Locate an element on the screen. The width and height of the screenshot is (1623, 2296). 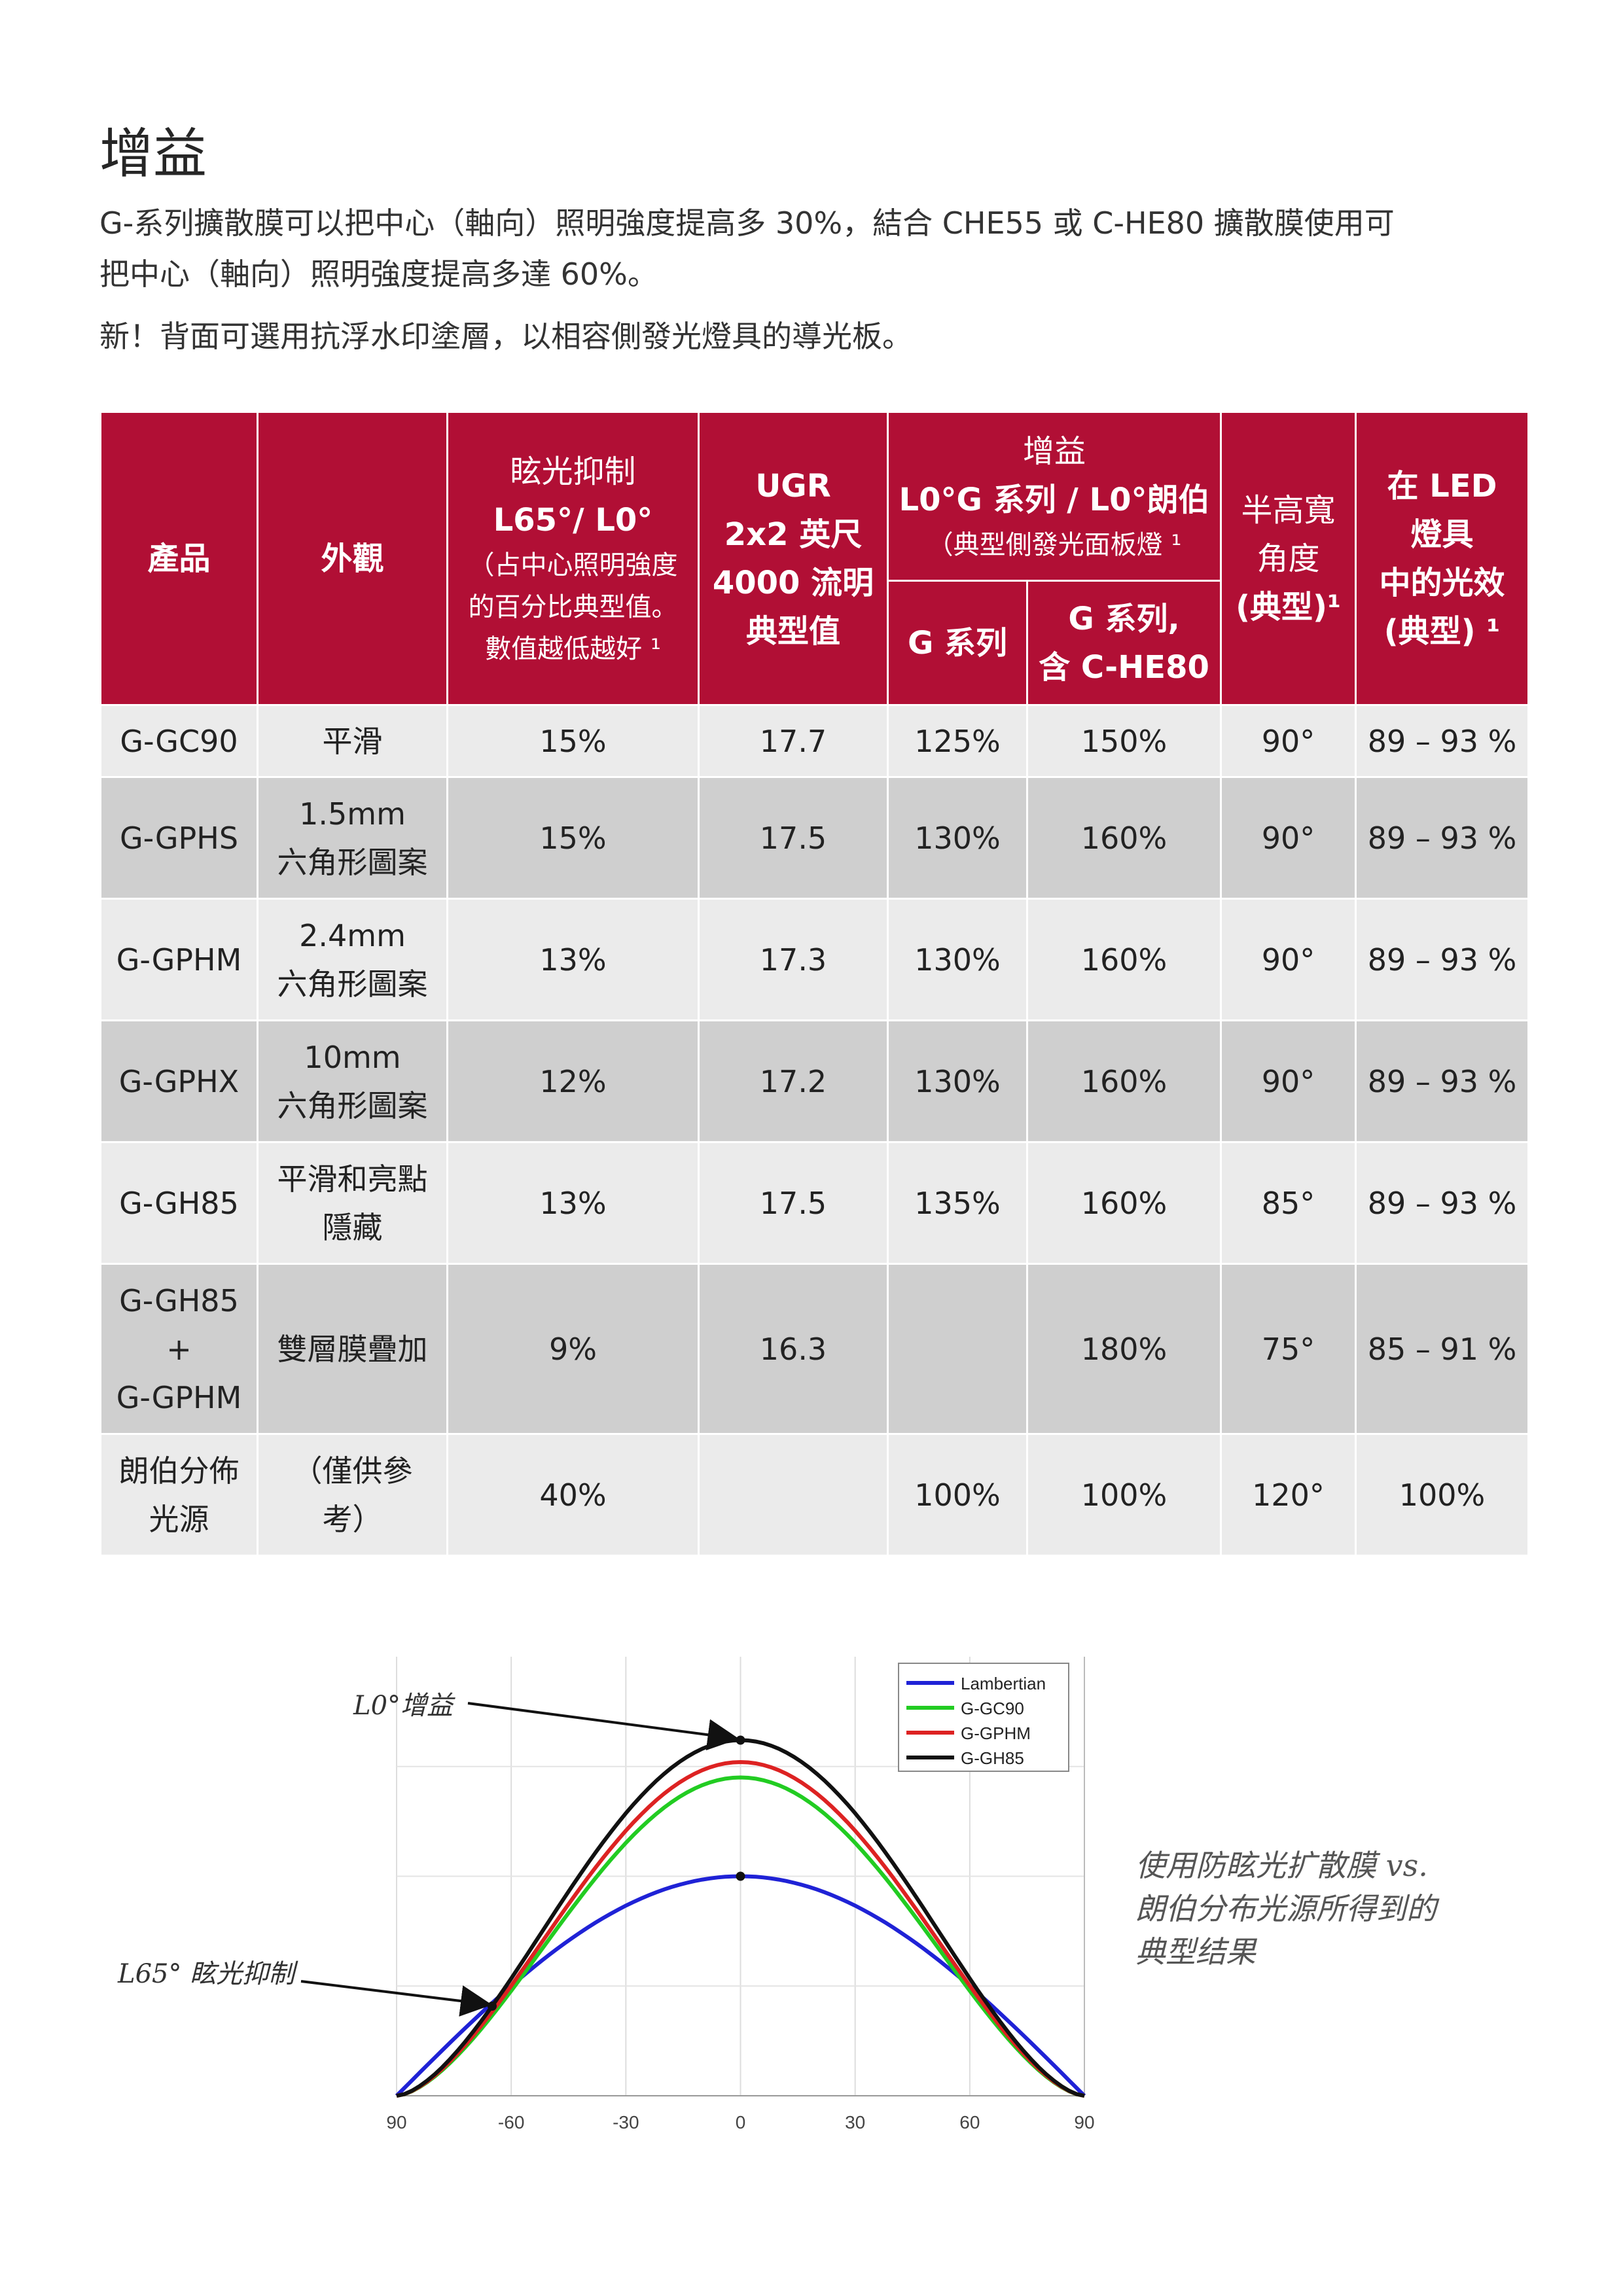
cell-ugr: 17.7 is located at coordinates (793, 741).